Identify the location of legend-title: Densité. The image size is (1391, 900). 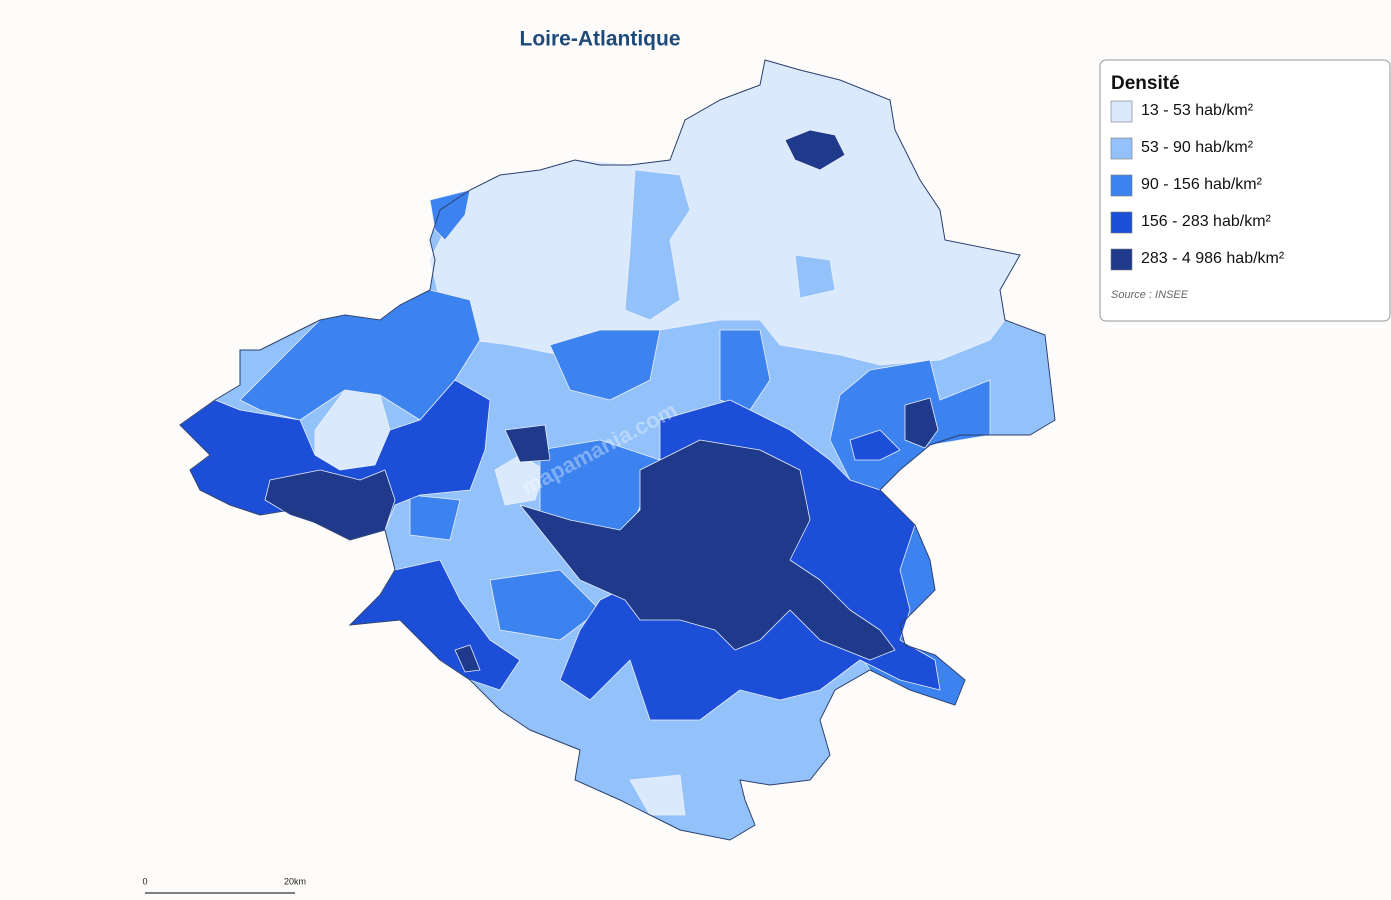
(1145, 83).